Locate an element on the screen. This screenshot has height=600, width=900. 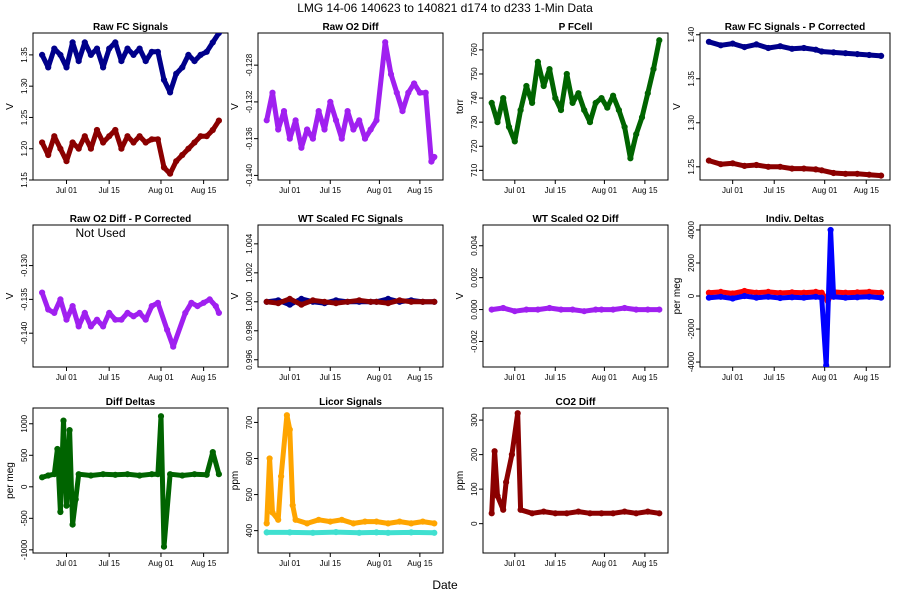
y-tick-label: -0.135 is located at coordinates (24, 298).